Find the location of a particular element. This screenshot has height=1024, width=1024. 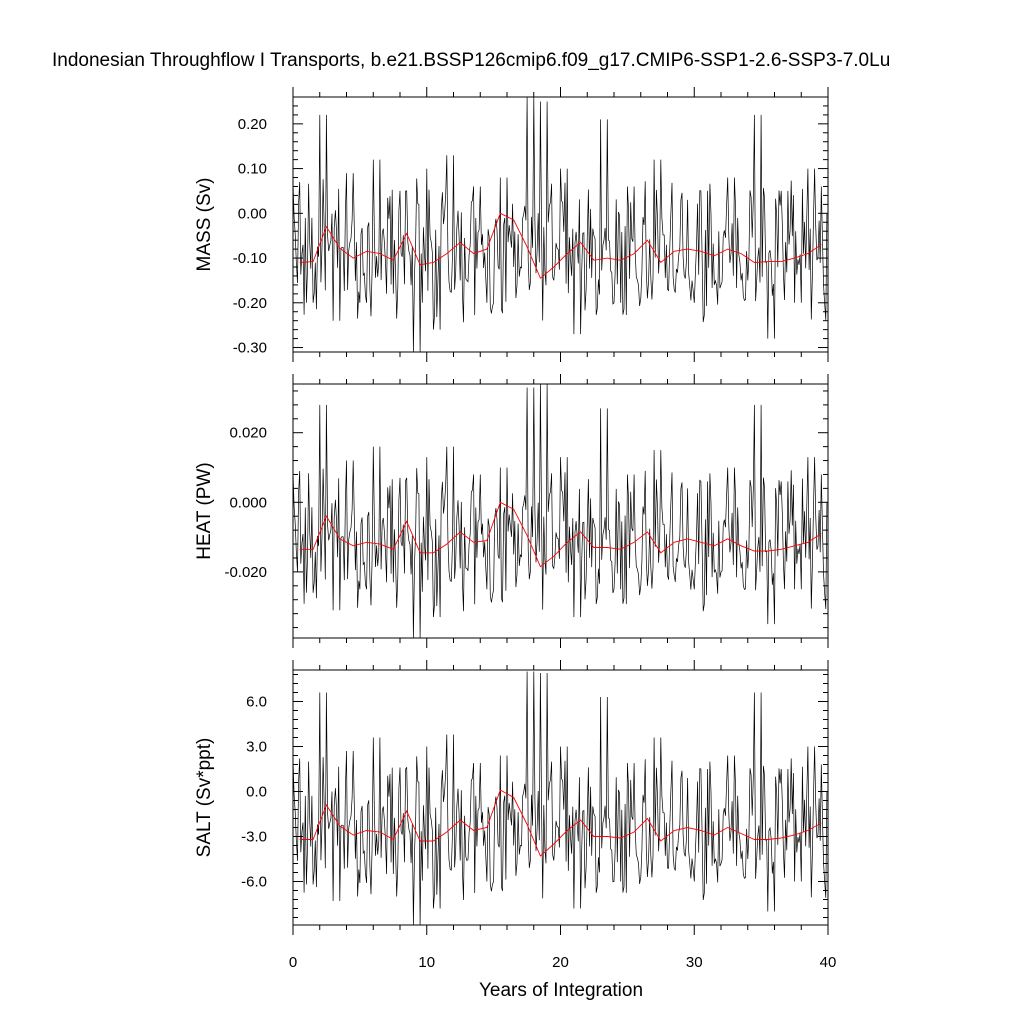

x-tick-label: 40 is located at coordinates (828, 962).